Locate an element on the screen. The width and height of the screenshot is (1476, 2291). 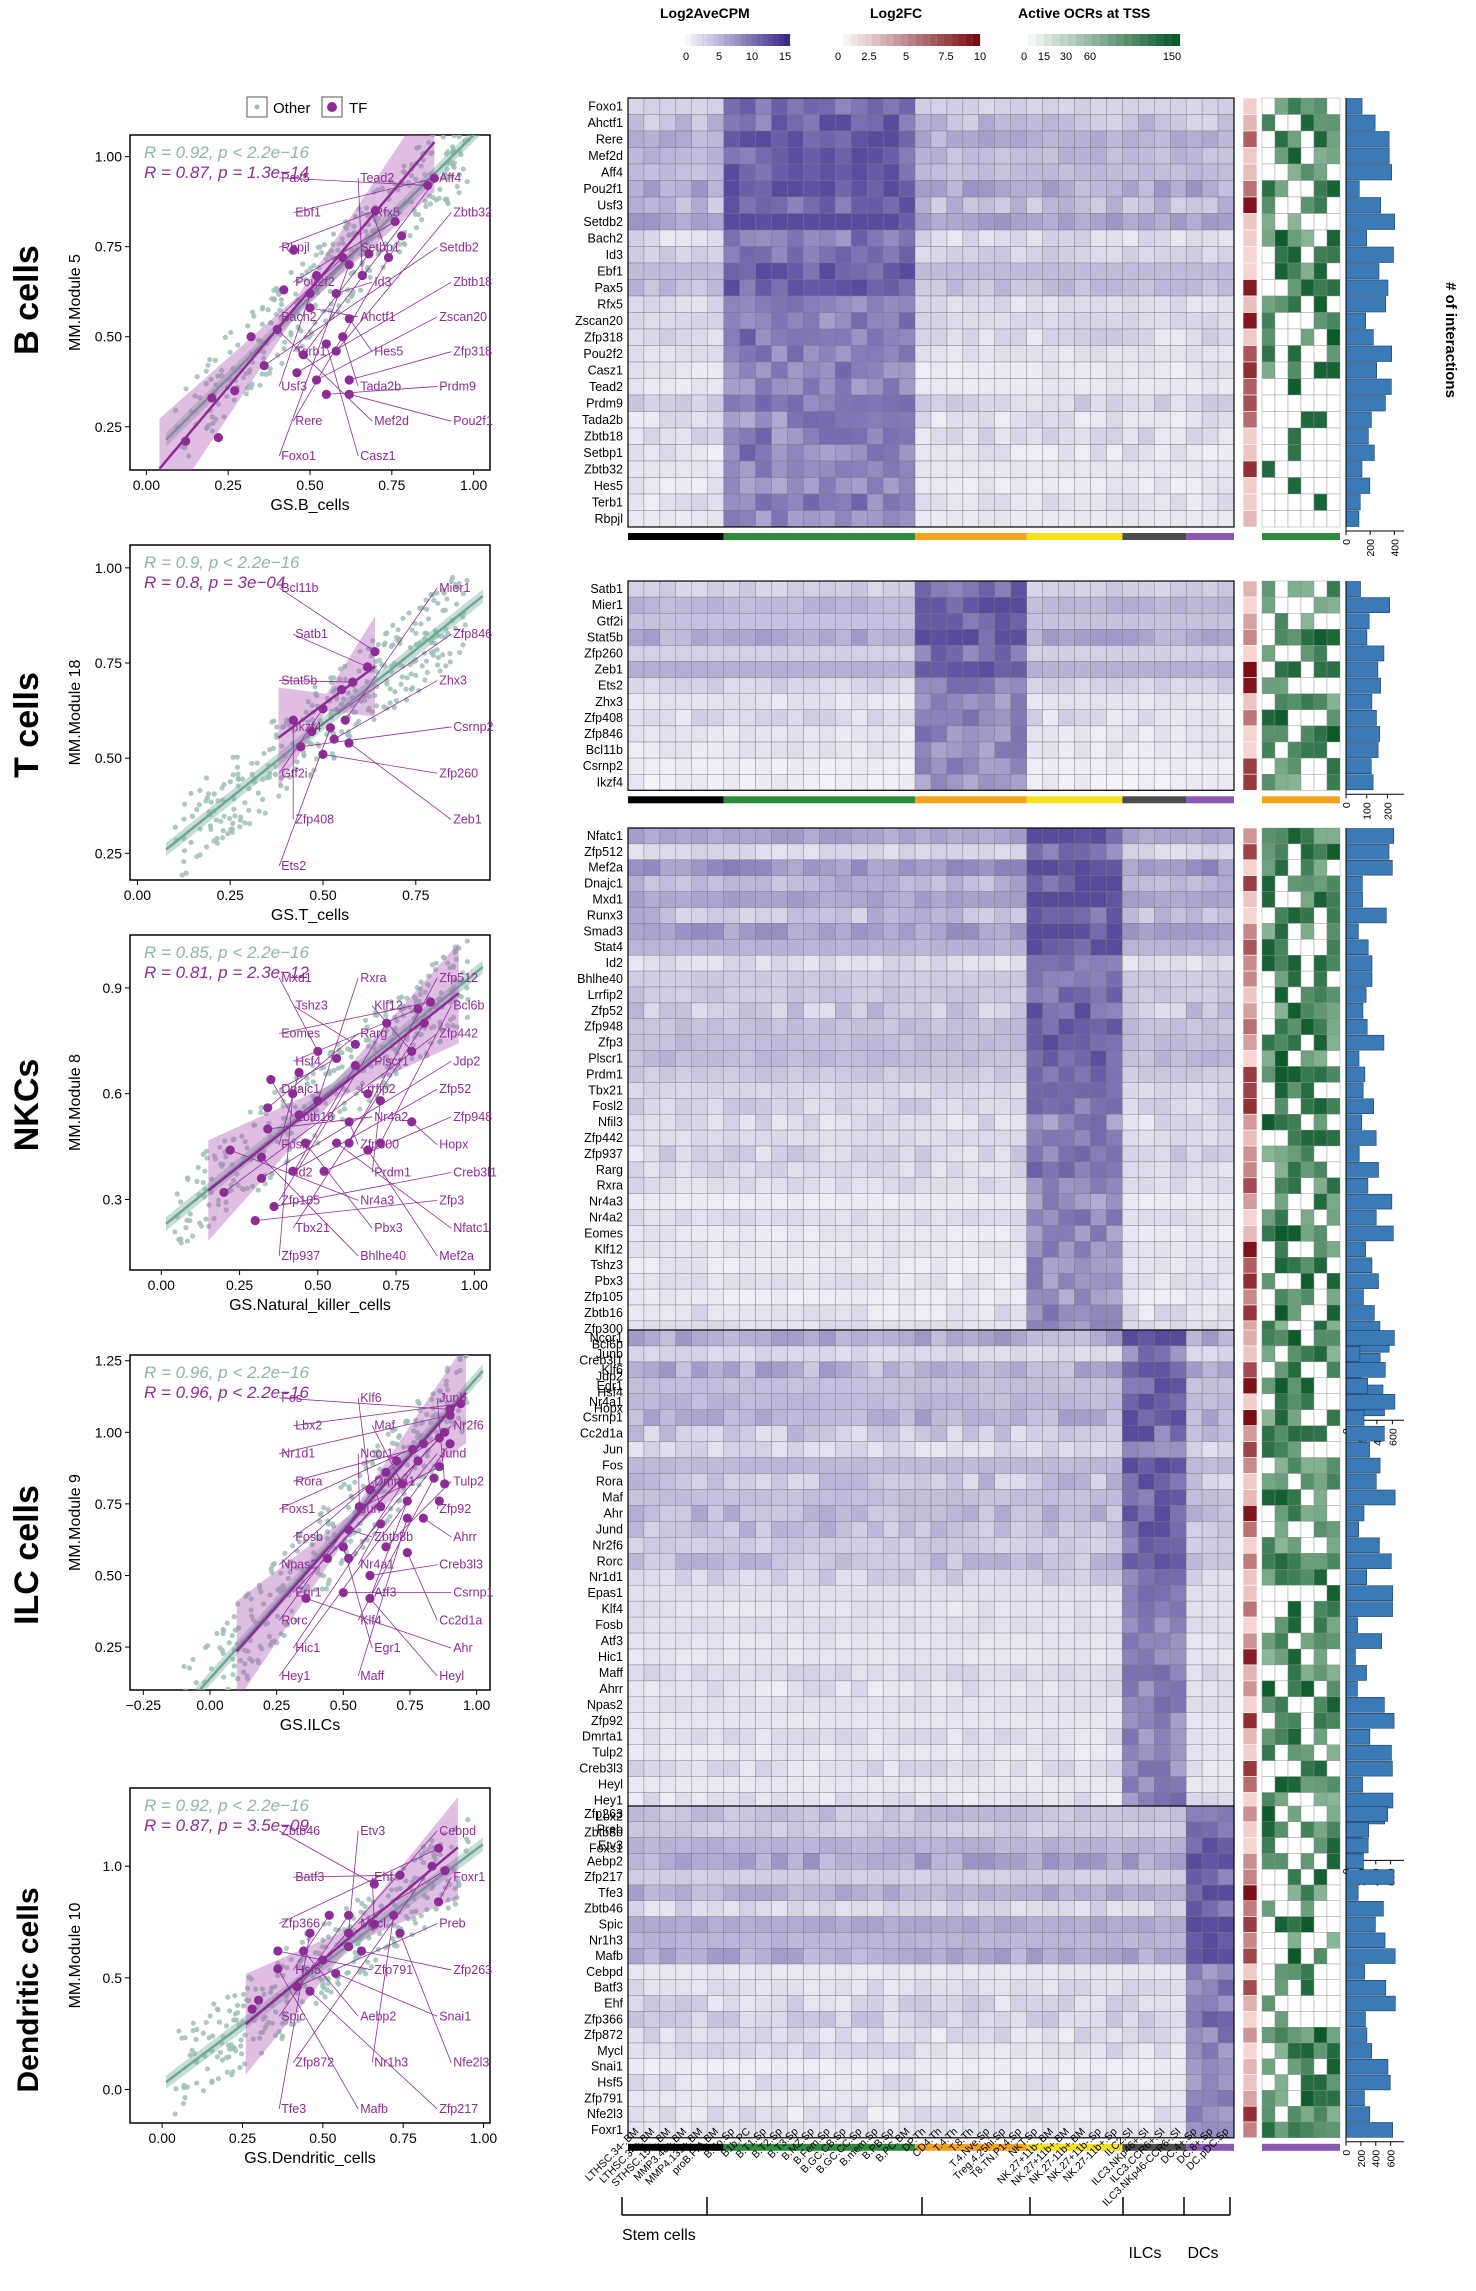
tf-label: Hey1 is located at coordinates (295, 1676).